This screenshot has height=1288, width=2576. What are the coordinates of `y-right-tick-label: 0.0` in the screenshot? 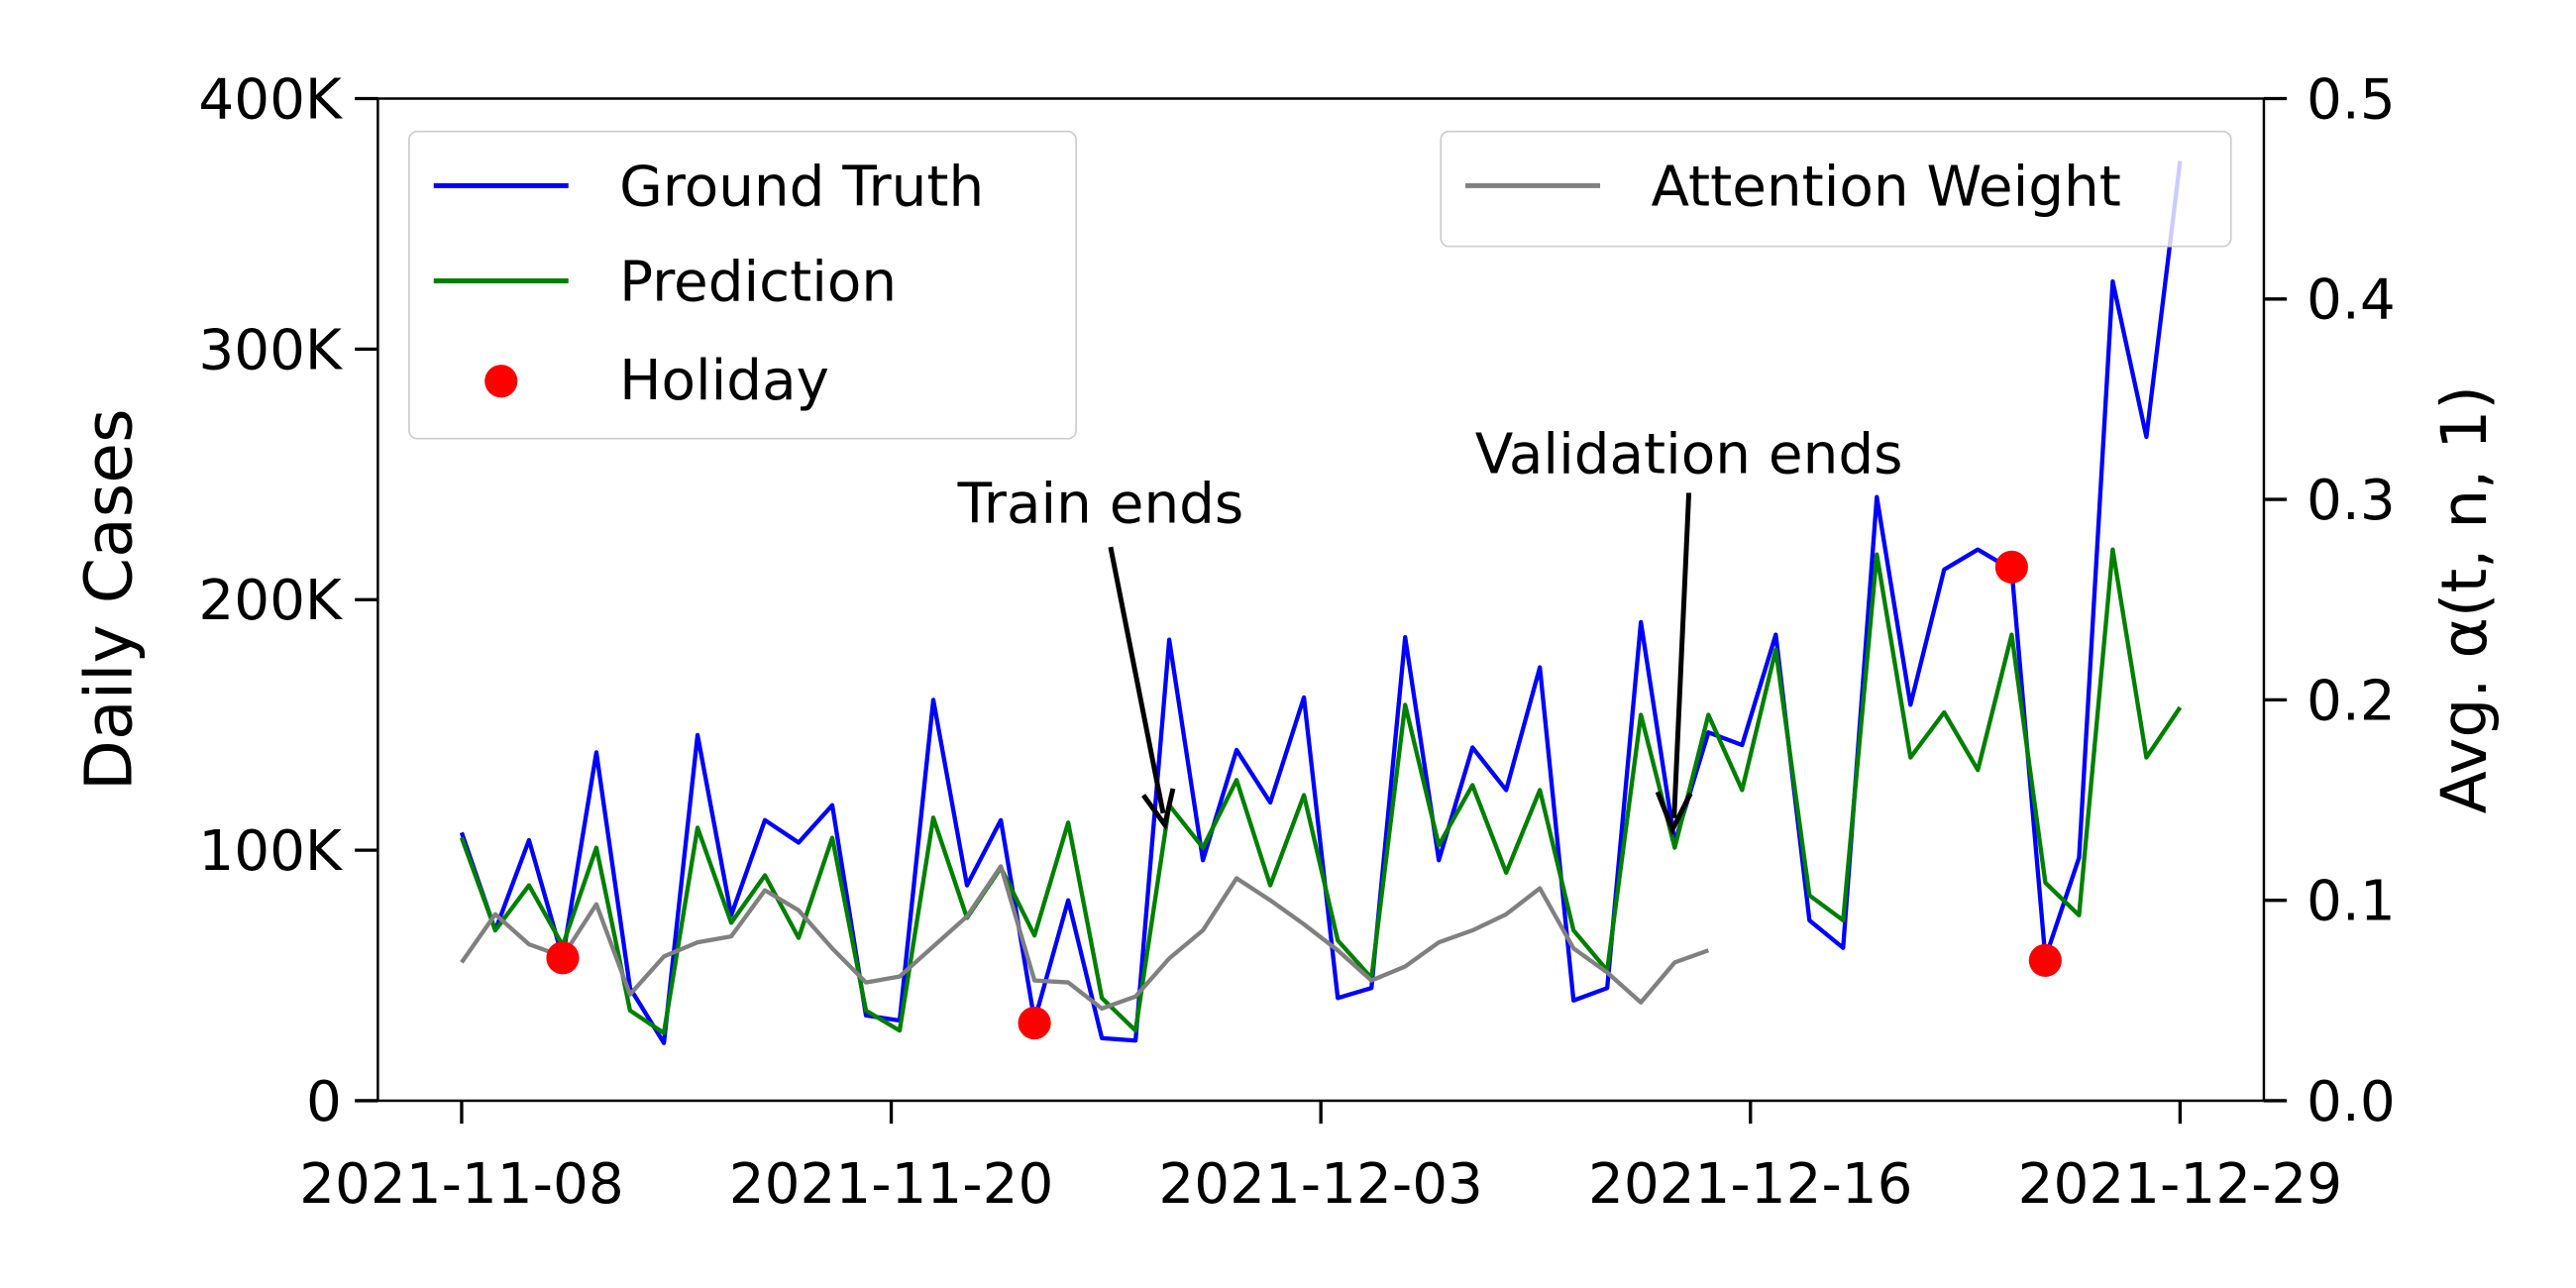 It's located at (2351, 1102).